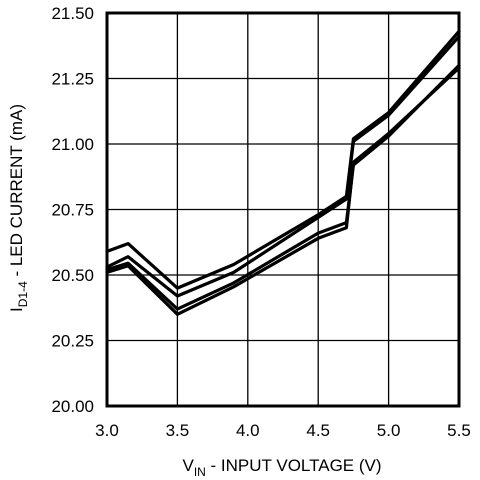  I want to click on y-axis-label: ID1-4 - LED CURRENT (mA), so click(18, 208).